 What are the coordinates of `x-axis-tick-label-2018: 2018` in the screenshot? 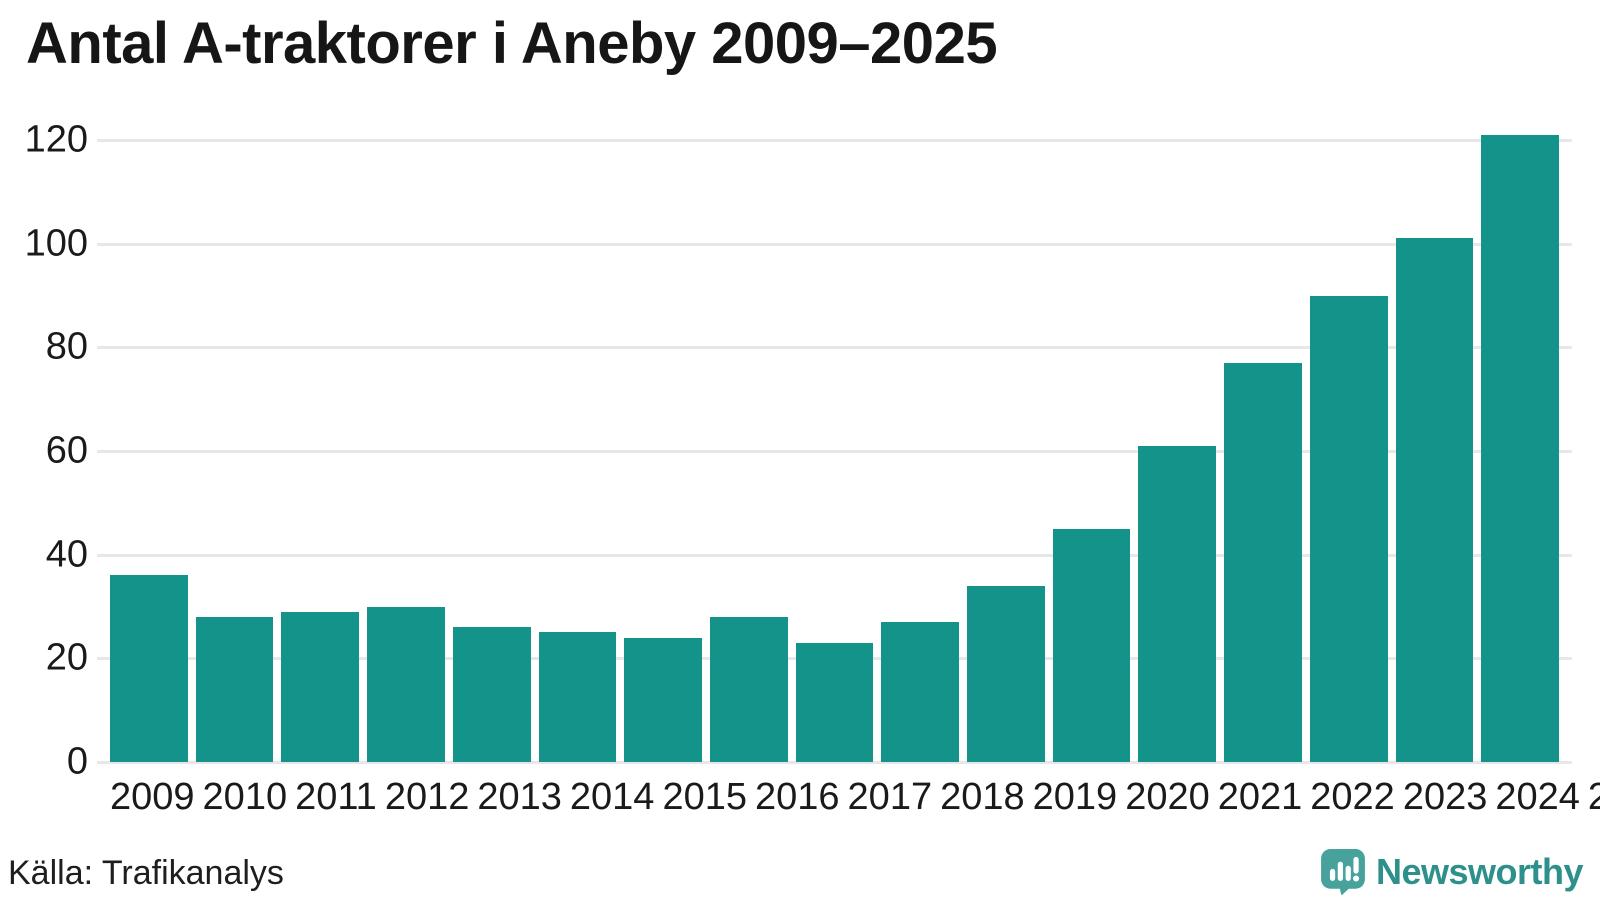 It's located at (982, 797).